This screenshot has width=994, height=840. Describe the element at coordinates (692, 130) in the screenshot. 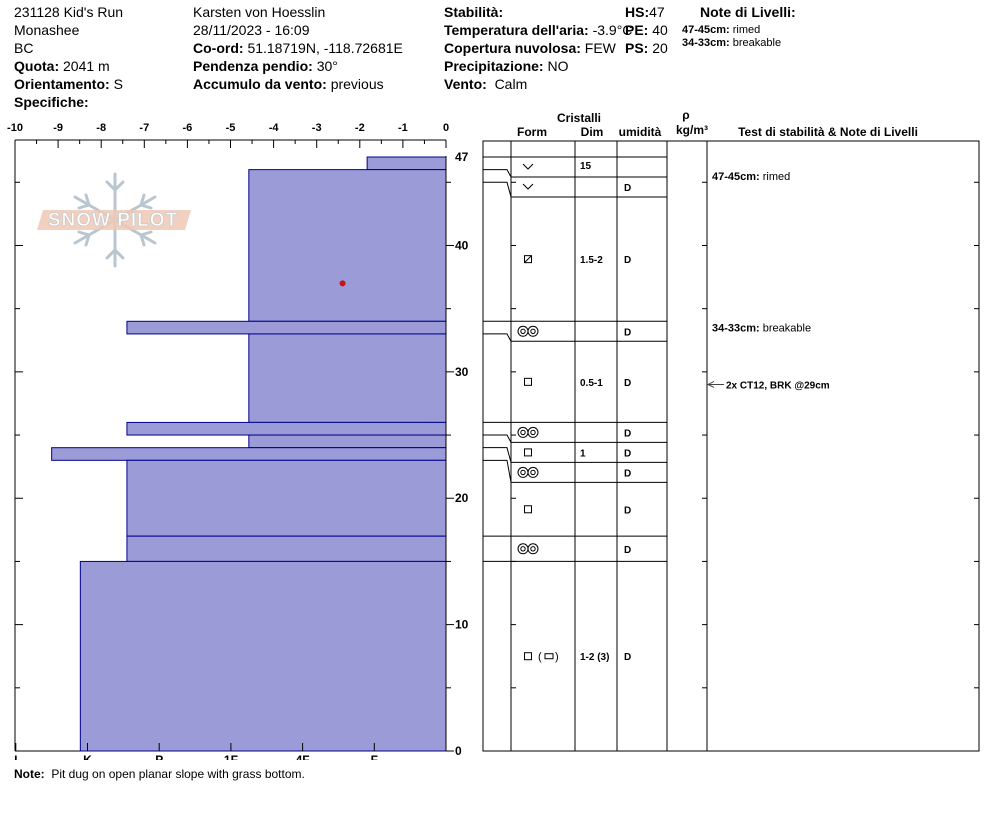

I see `density-unit-header: kg/m³` at that location.